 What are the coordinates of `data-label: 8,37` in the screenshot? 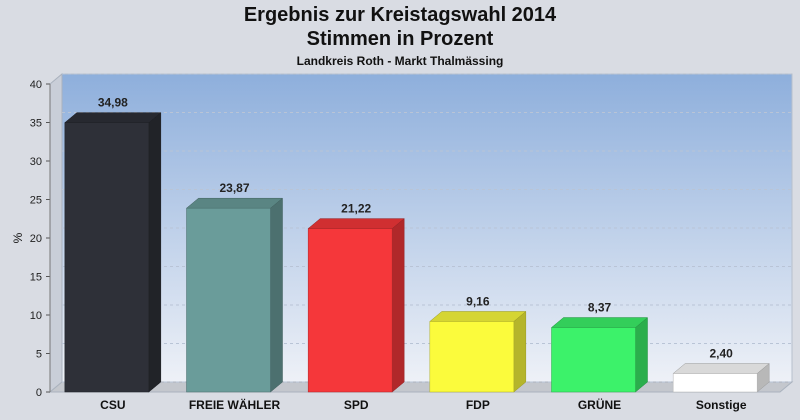 It's located at (600, 308).